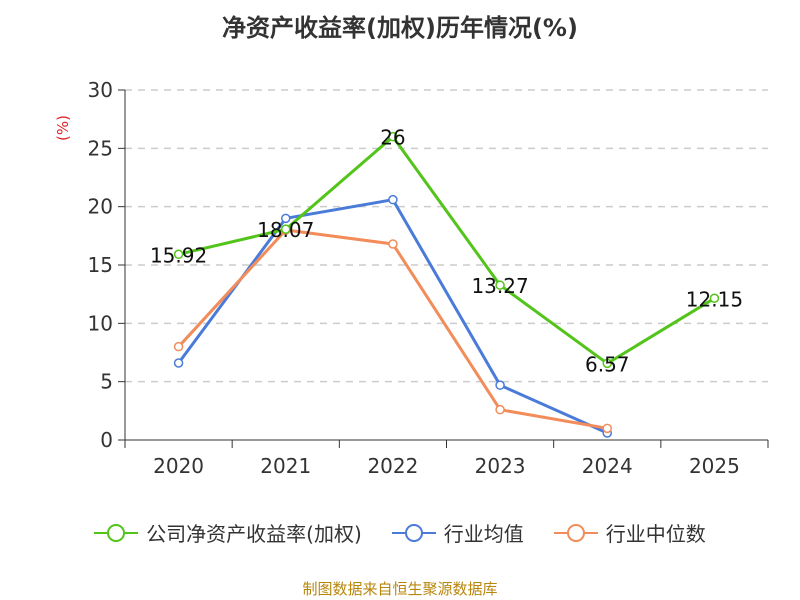  I want to click on data-label: 26, so click(392, 138).